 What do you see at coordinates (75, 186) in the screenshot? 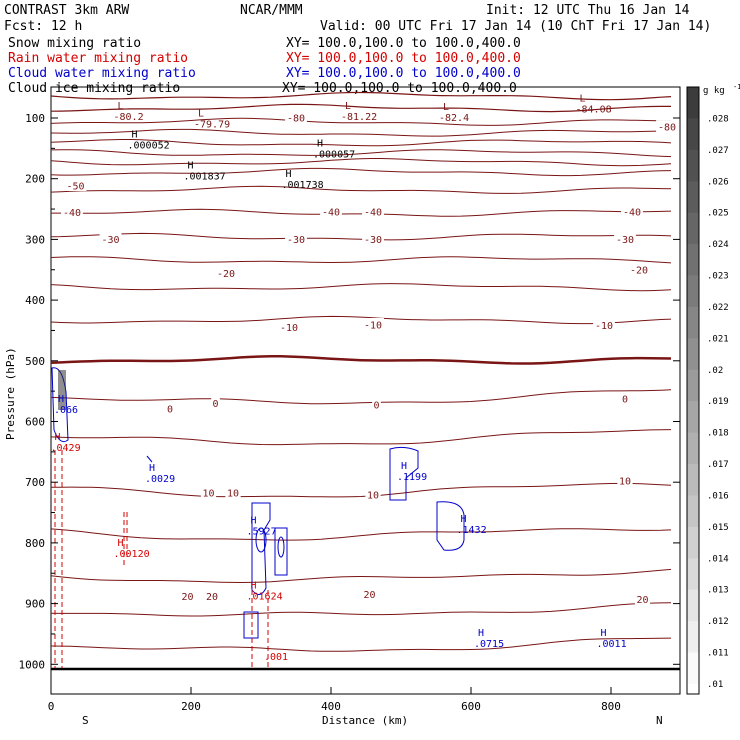
I see `contour-label: -50` at bounding box center [75, 186].